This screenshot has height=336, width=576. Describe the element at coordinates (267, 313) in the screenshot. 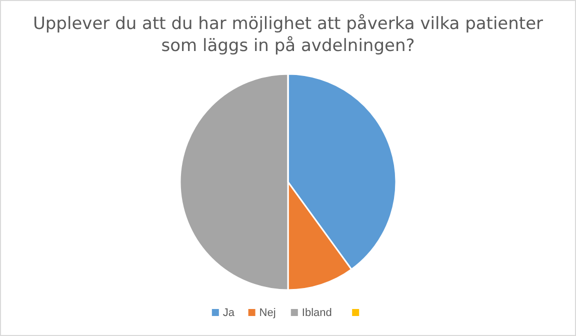

I see `legend-label: Nej` at that location.